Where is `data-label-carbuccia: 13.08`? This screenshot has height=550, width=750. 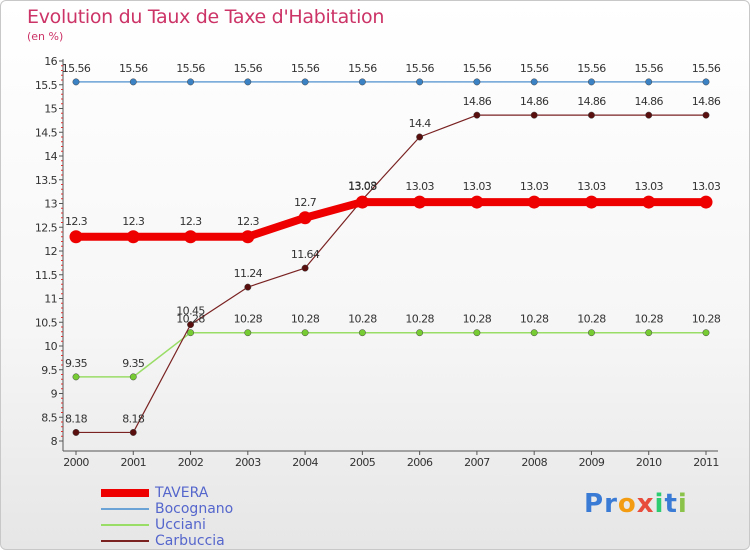 data-label-carbuccia: 13.08 is located at coordinates (362, 186).